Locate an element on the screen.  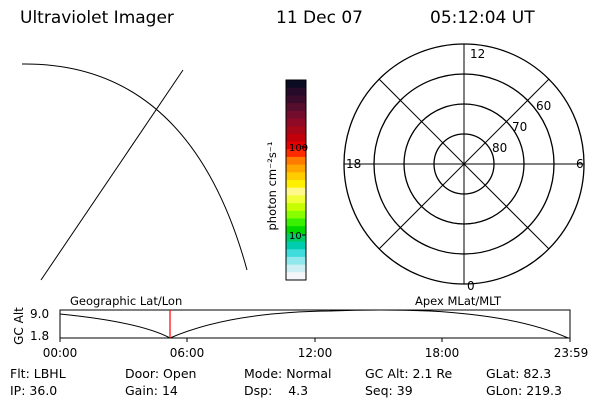
orbit-y-axis-label: GC Alt is located at coordinates (19, 326).